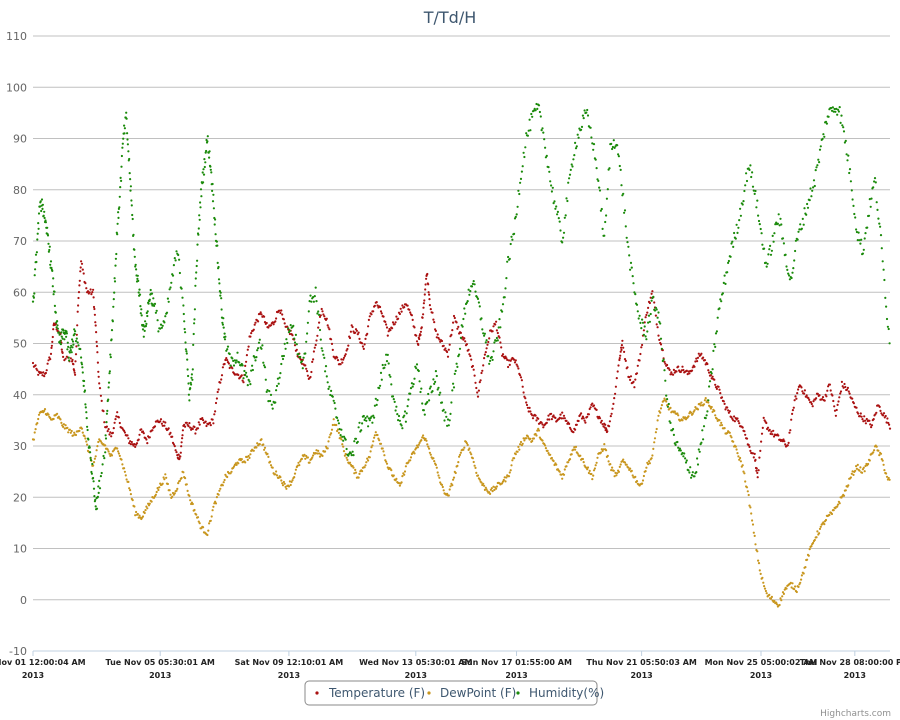  I want to click on legend-item-temperature: Temperature (F), so click(370, 693).